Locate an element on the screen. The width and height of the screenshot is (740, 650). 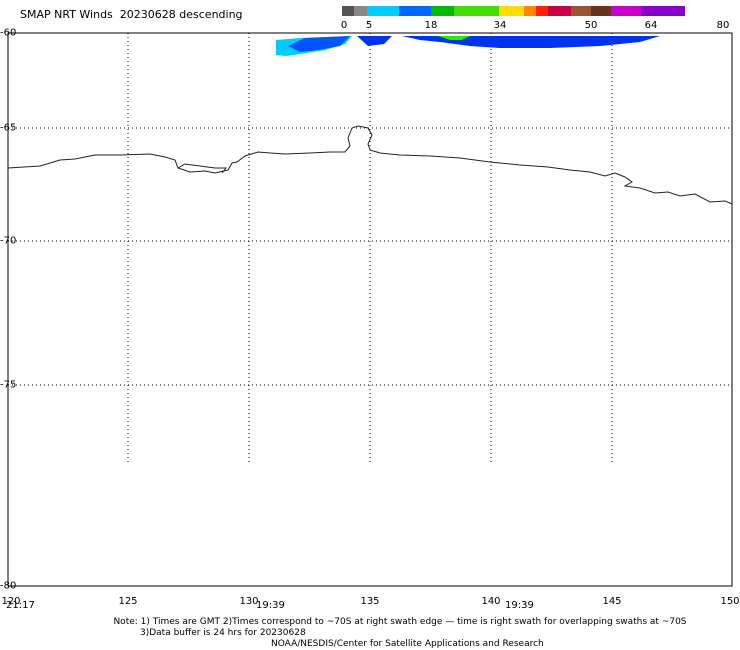
lat-label: -80 is located at coordinates (8, 586).